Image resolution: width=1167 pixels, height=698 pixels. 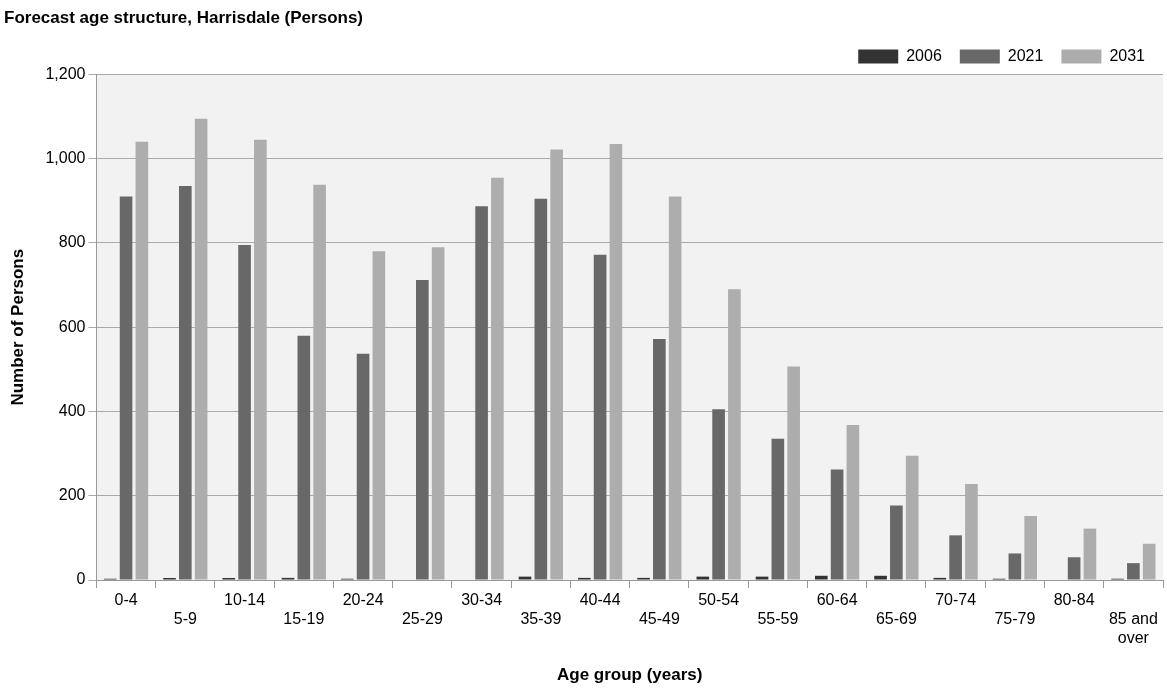 What do you see at coordinates (72, 242) in the screenshot?
I see `y-tick-label: 800` at bounding box center [72, 242].